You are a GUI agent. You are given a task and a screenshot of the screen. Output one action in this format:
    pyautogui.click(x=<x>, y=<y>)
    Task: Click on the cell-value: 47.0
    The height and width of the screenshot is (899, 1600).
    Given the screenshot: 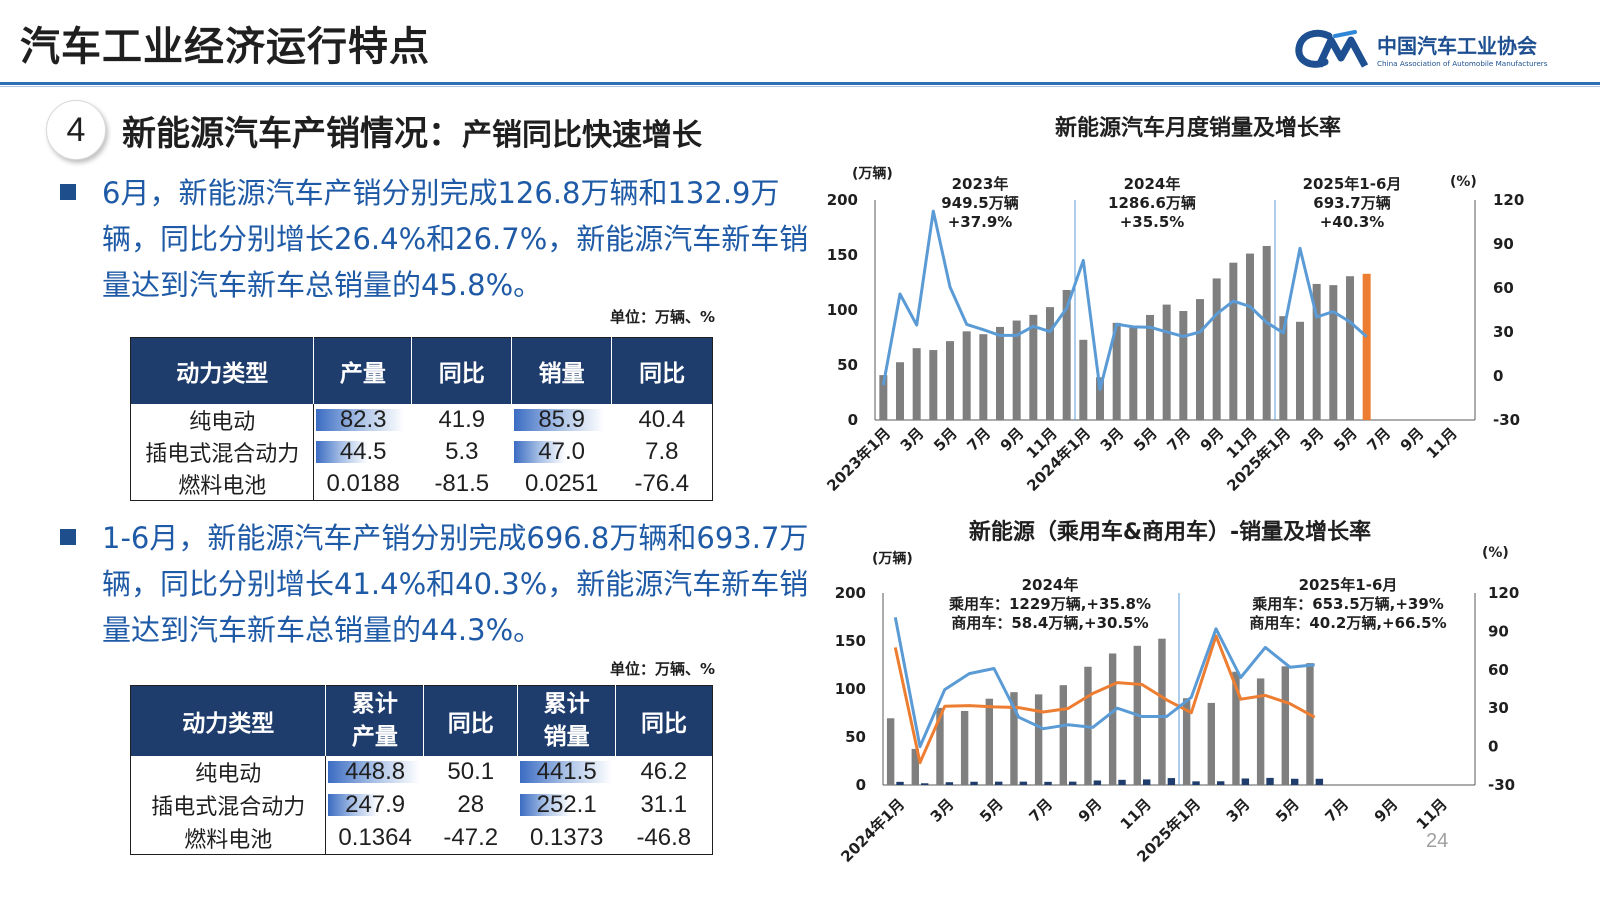 What is the action you would take?
    pyautogui.click(x=562, y=451)
    